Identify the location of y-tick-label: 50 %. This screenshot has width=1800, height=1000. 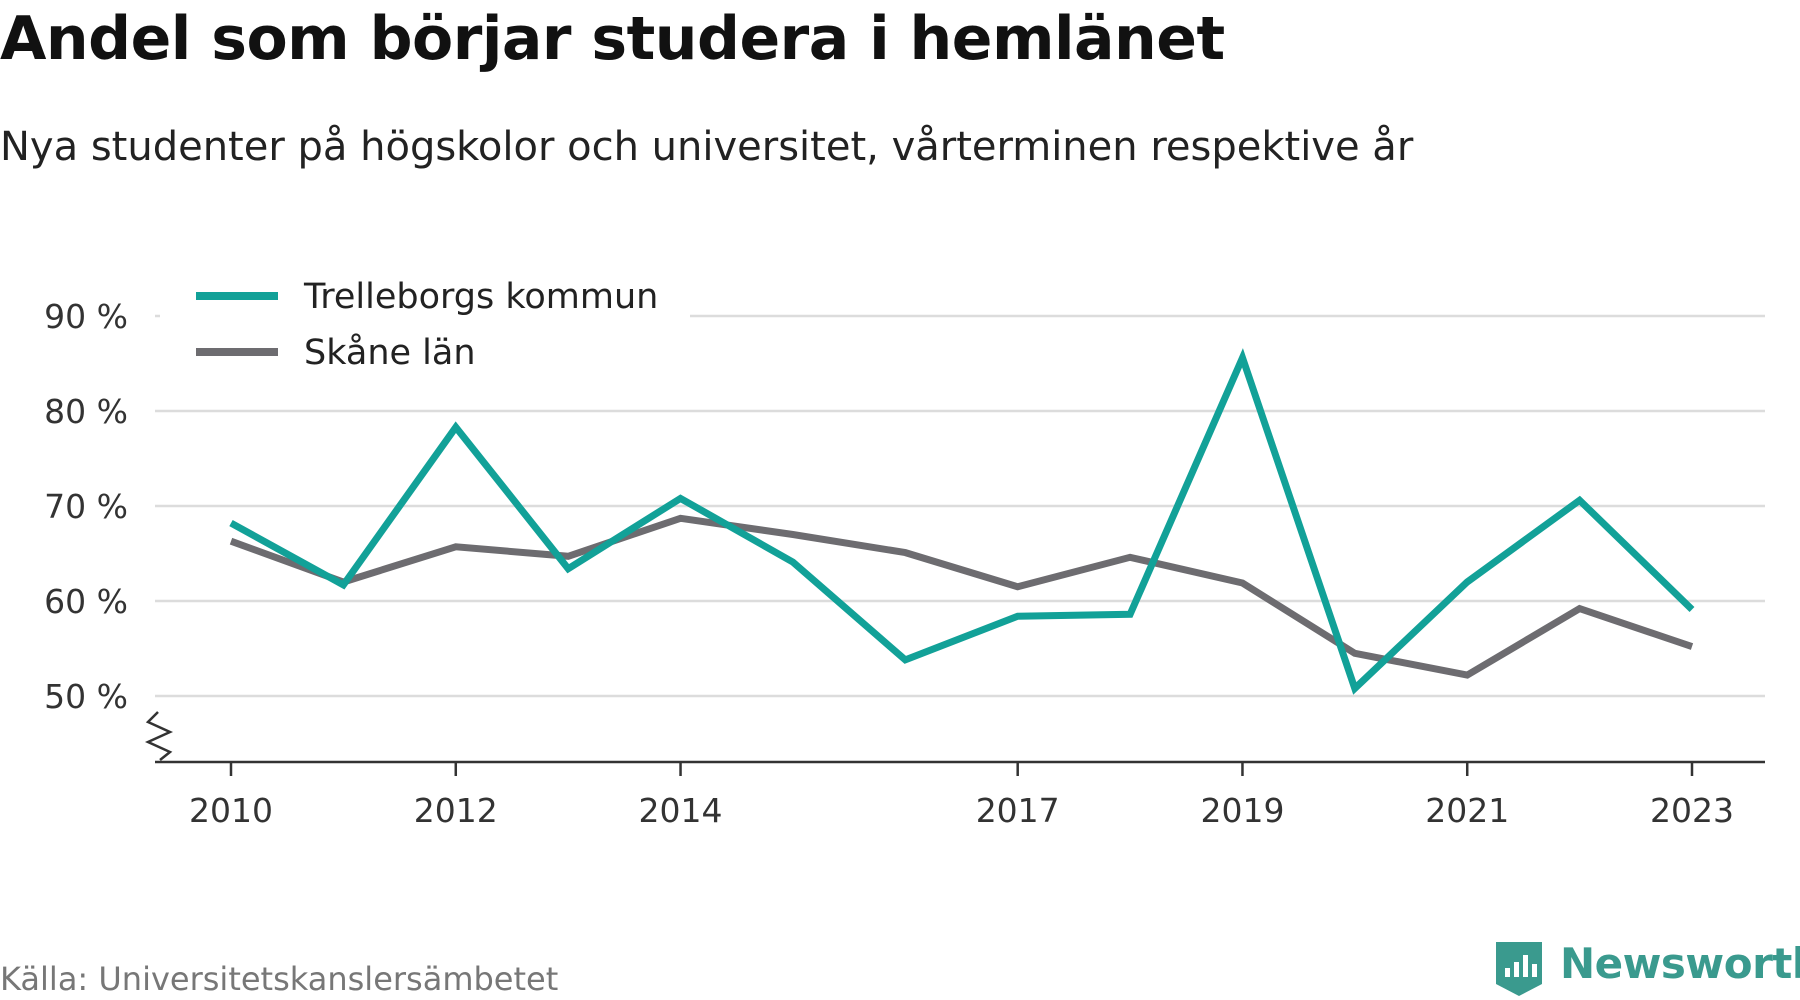
(86, 696).